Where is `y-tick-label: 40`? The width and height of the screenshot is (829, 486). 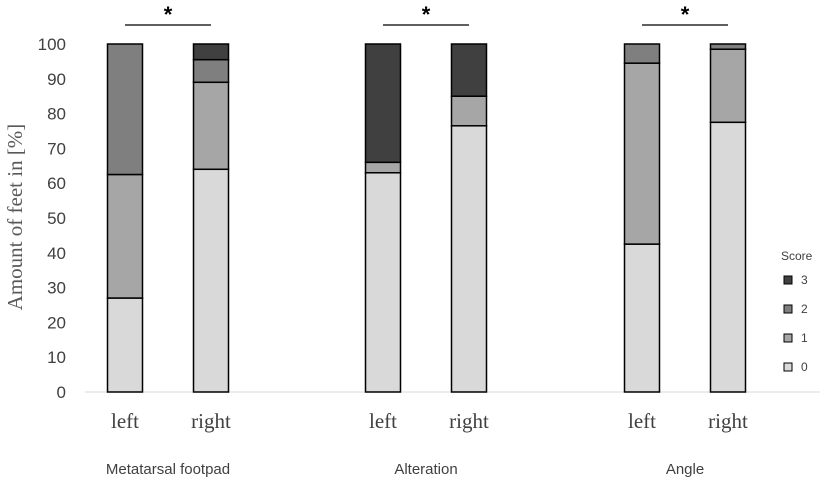 y-tick-label: 40 is located at coordinates (56, 253).